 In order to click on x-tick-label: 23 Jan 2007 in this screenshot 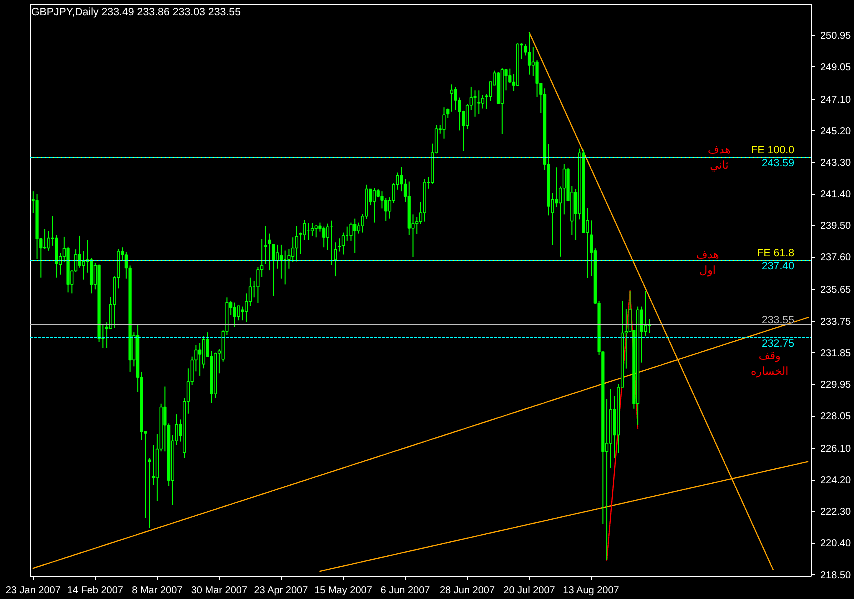, I will do `click(34, 591)`.